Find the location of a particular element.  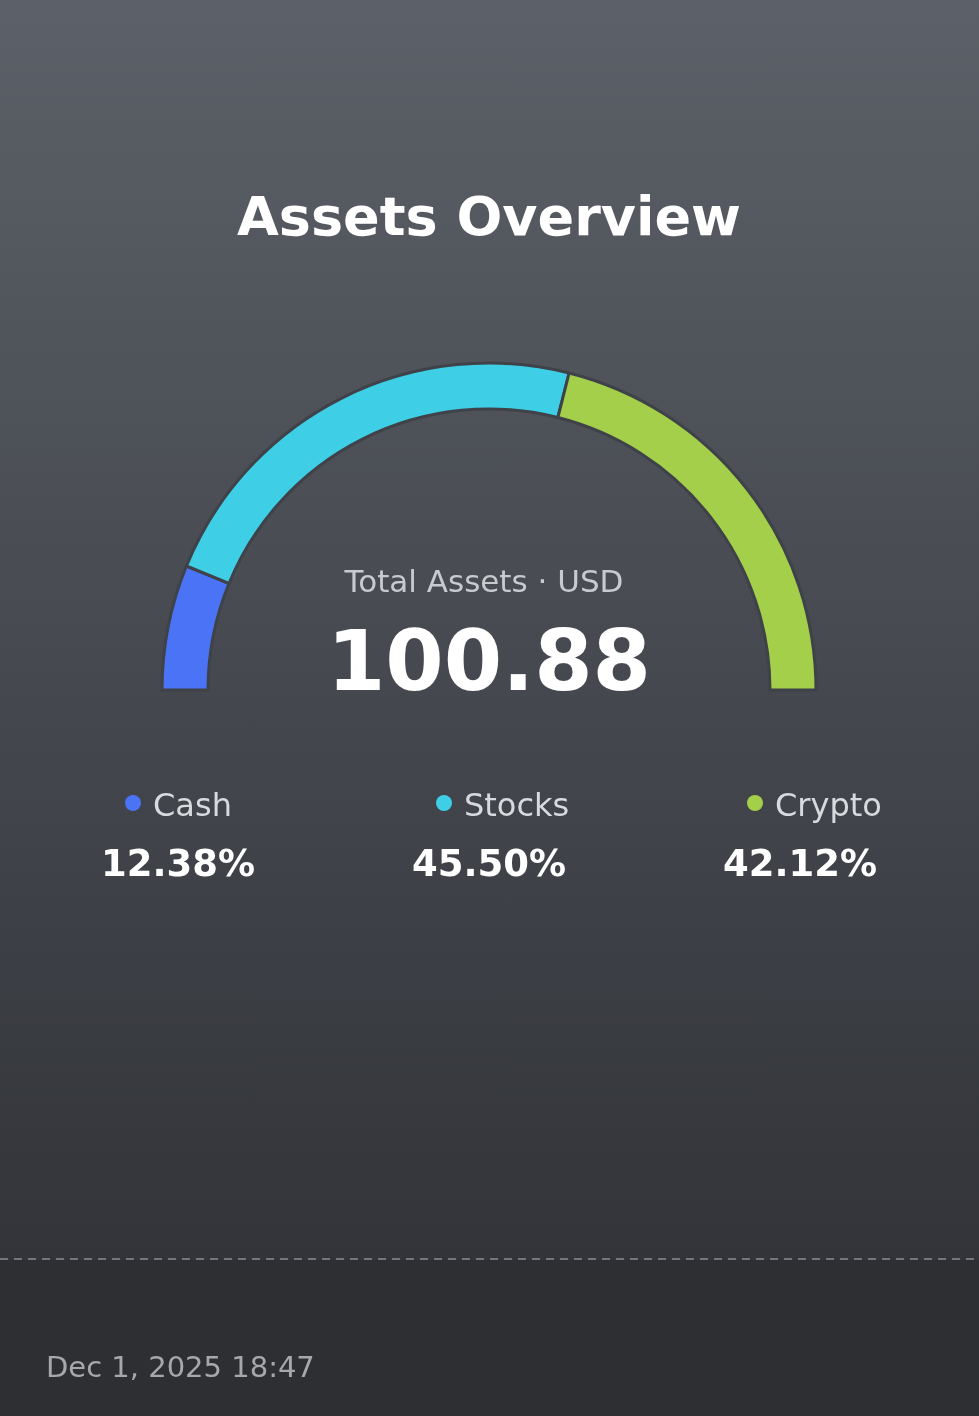

legend-label: Cash is located at coordinates (192, 805).